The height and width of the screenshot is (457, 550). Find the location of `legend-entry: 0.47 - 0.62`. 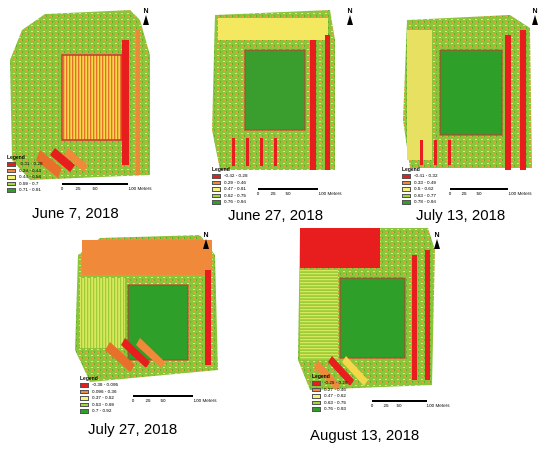

legend-entry: 0.47 - 0.62 is located at coordinates (330, 396).